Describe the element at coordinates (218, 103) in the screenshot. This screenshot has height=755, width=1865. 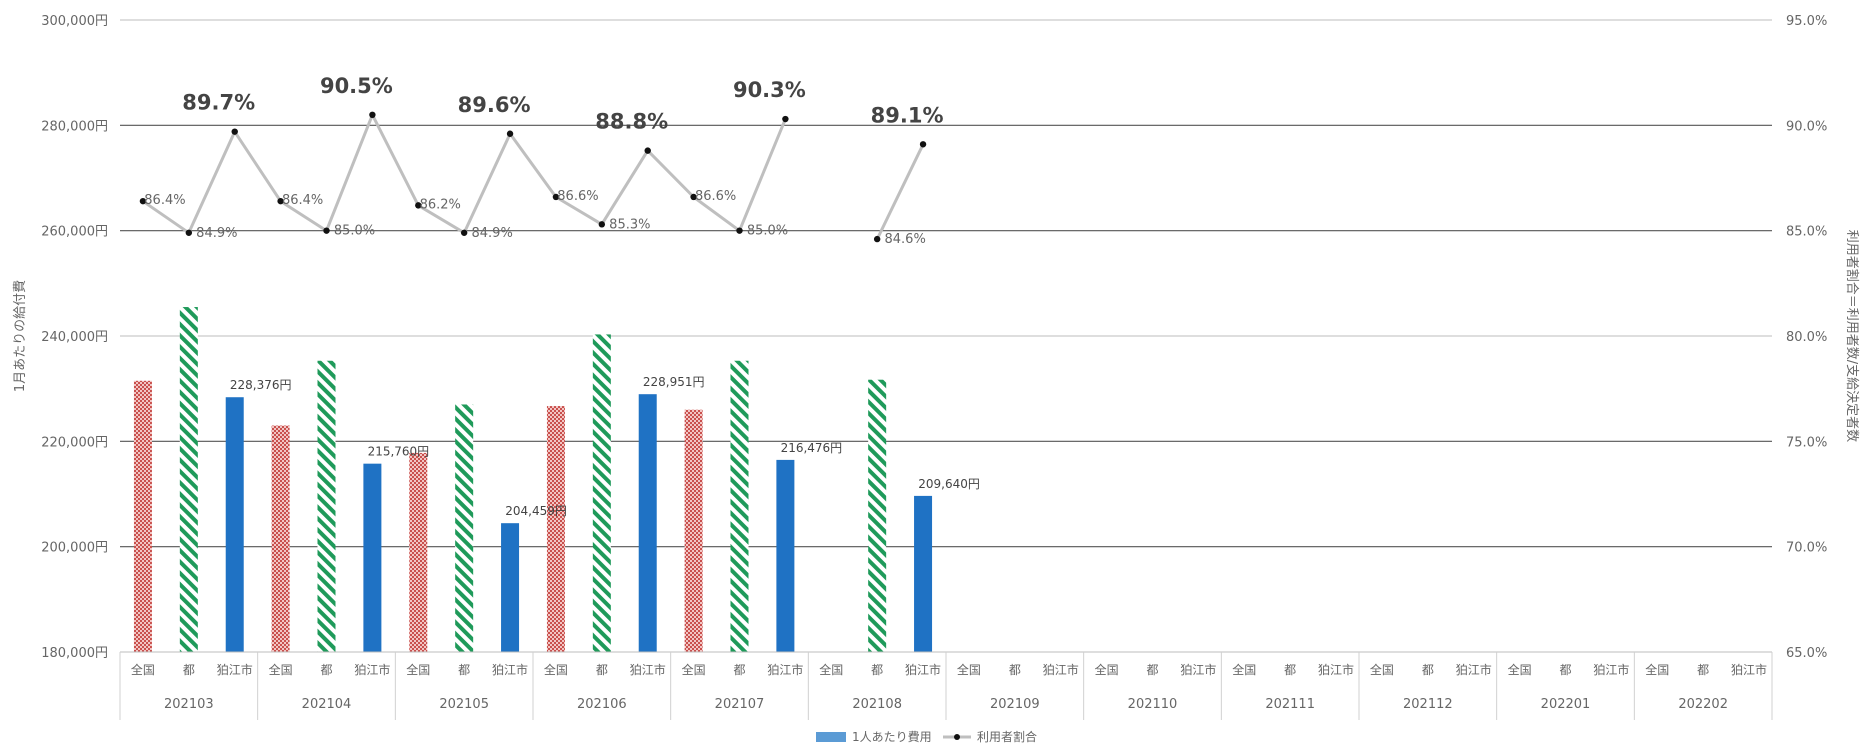
I see `line-data-label: 89.7%` at that location.